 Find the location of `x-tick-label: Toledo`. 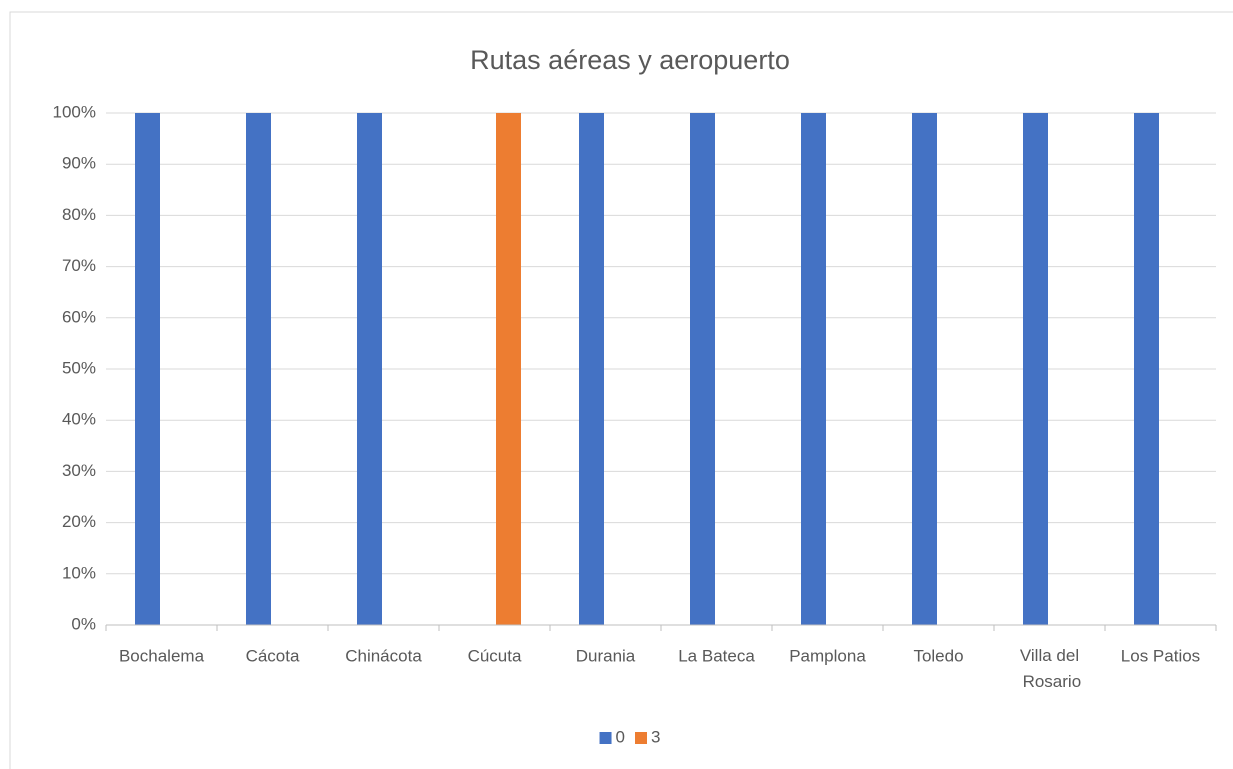

x-tick-label: Toledo is located at coordinates (938, 655).